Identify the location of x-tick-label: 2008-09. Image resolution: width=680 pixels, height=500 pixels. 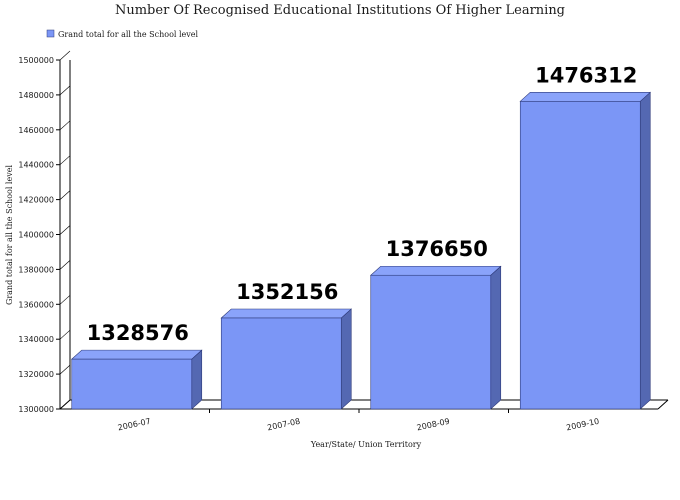
(433, 425).